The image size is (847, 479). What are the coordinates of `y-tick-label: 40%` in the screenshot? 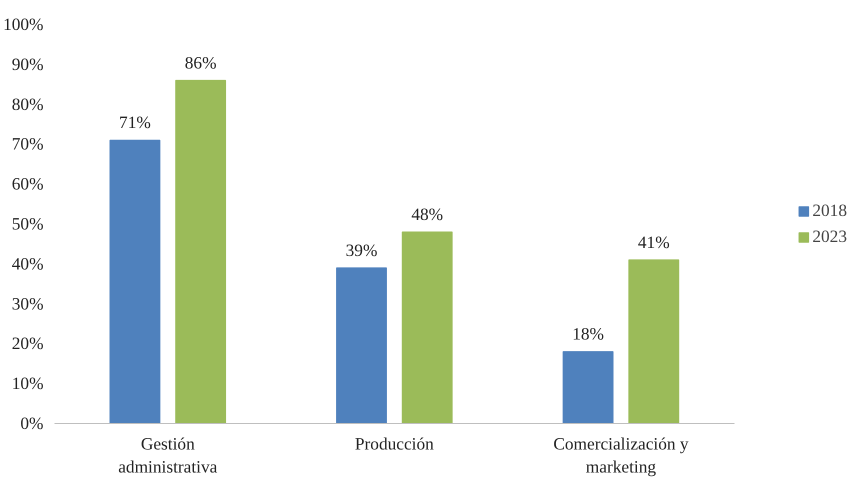 It's located at (28, 264).